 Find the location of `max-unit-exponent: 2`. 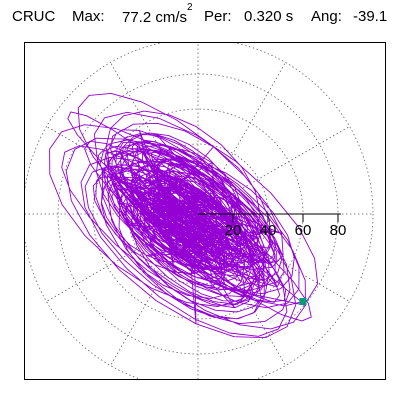

max-unit-exponent: 2 is located at coordinates (190, 7).